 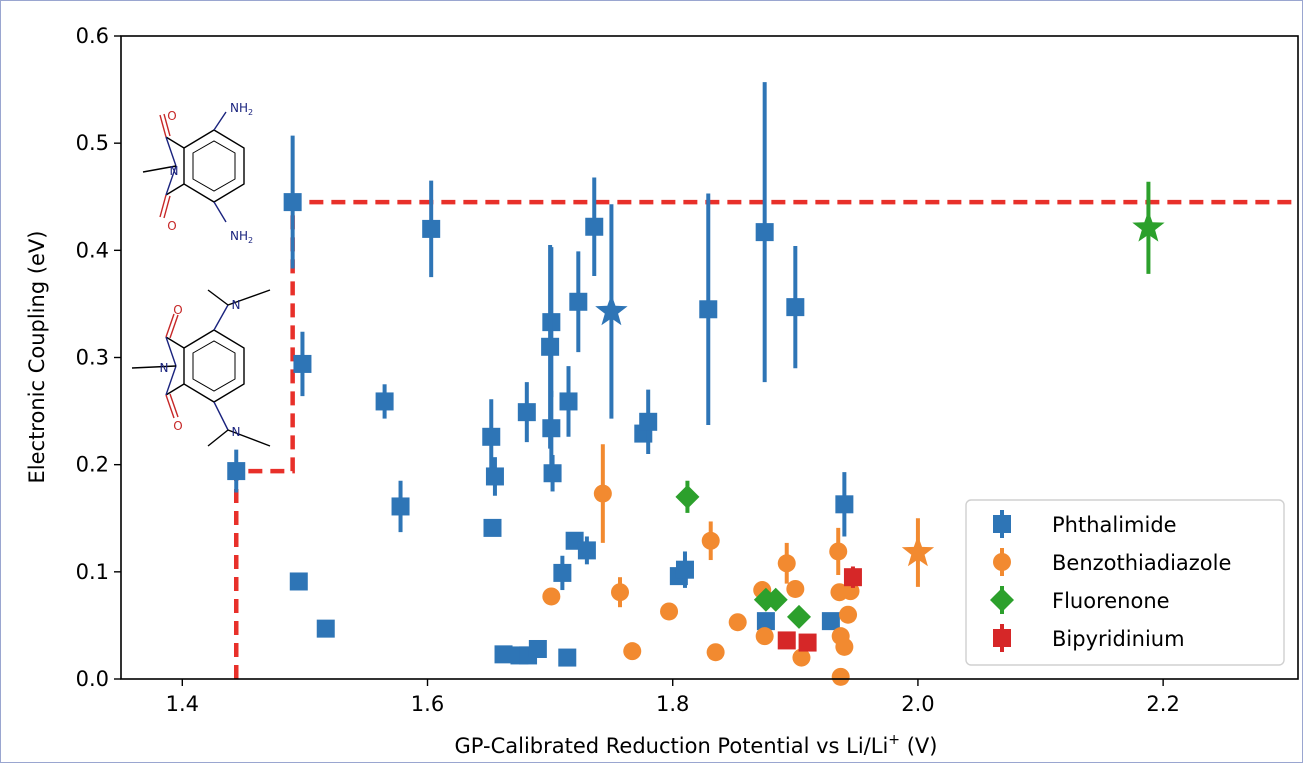 I want to click on series-benzothiadiazole, so click(x=738, y=565).